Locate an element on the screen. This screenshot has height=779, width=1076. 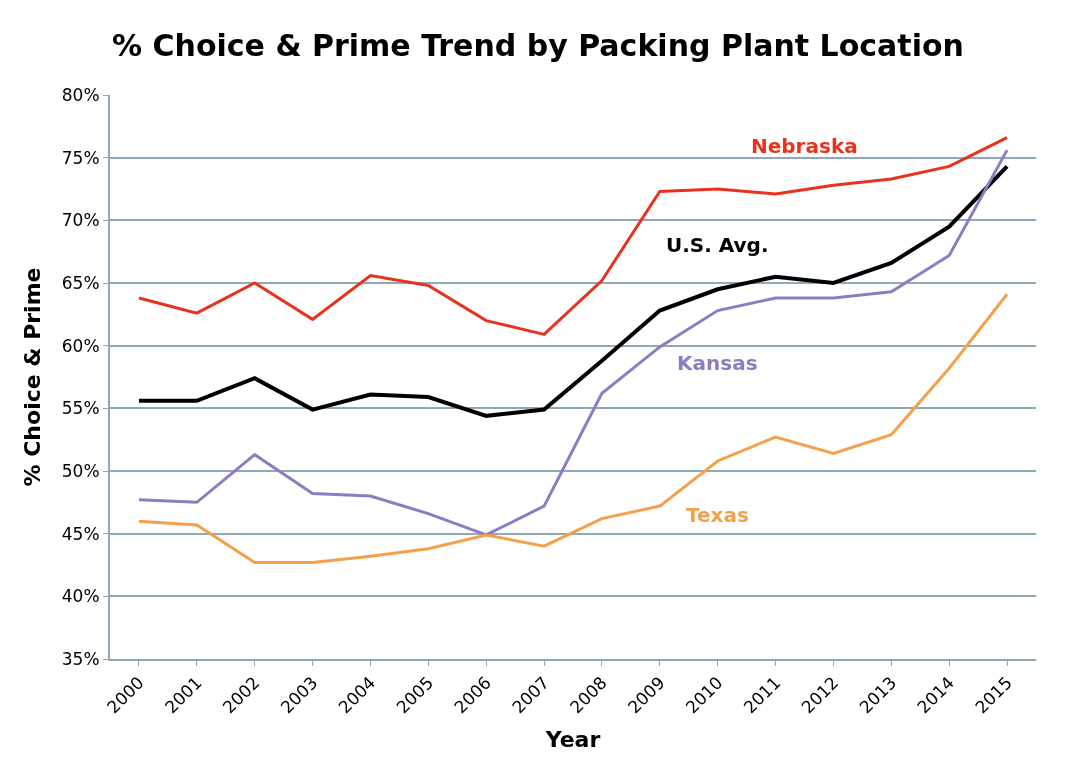
y-tick-label: 40% is located at coordinates (80, 596).